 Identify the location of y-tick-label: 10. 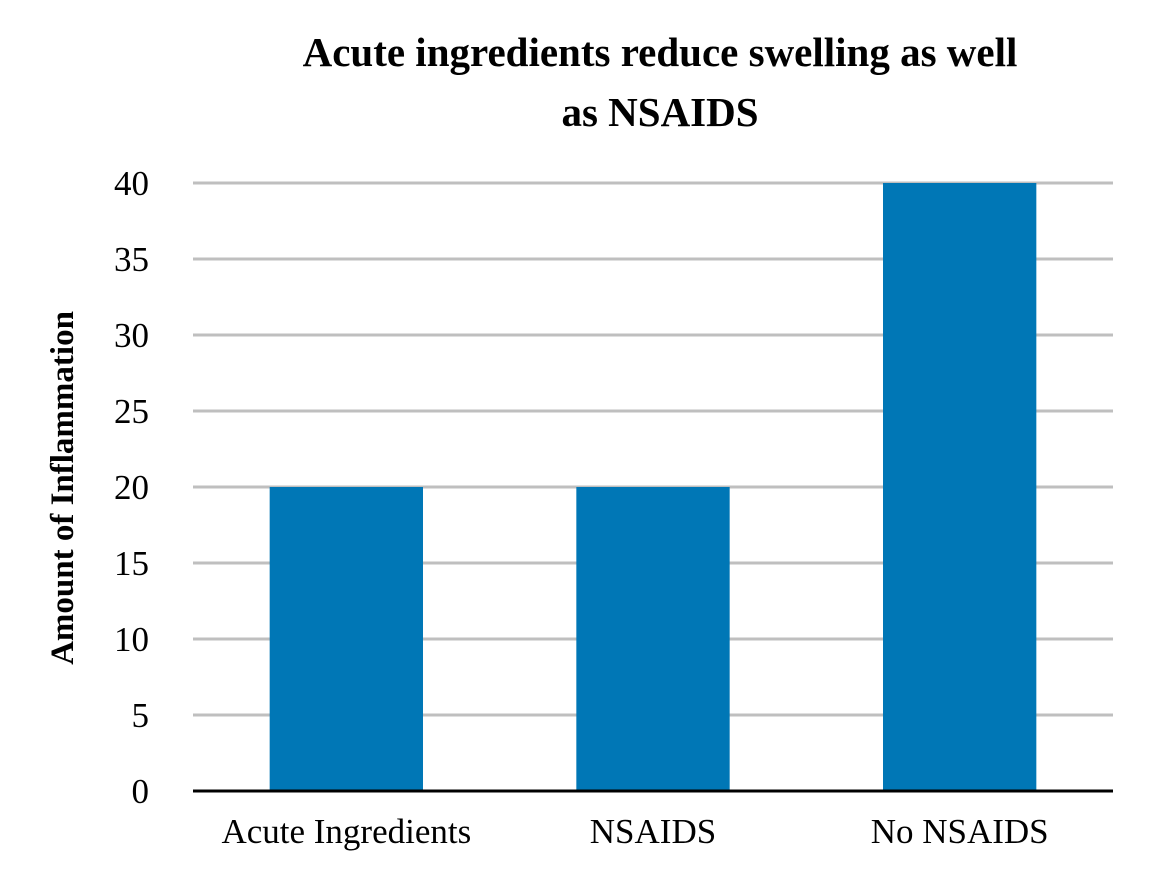
(131, 639).